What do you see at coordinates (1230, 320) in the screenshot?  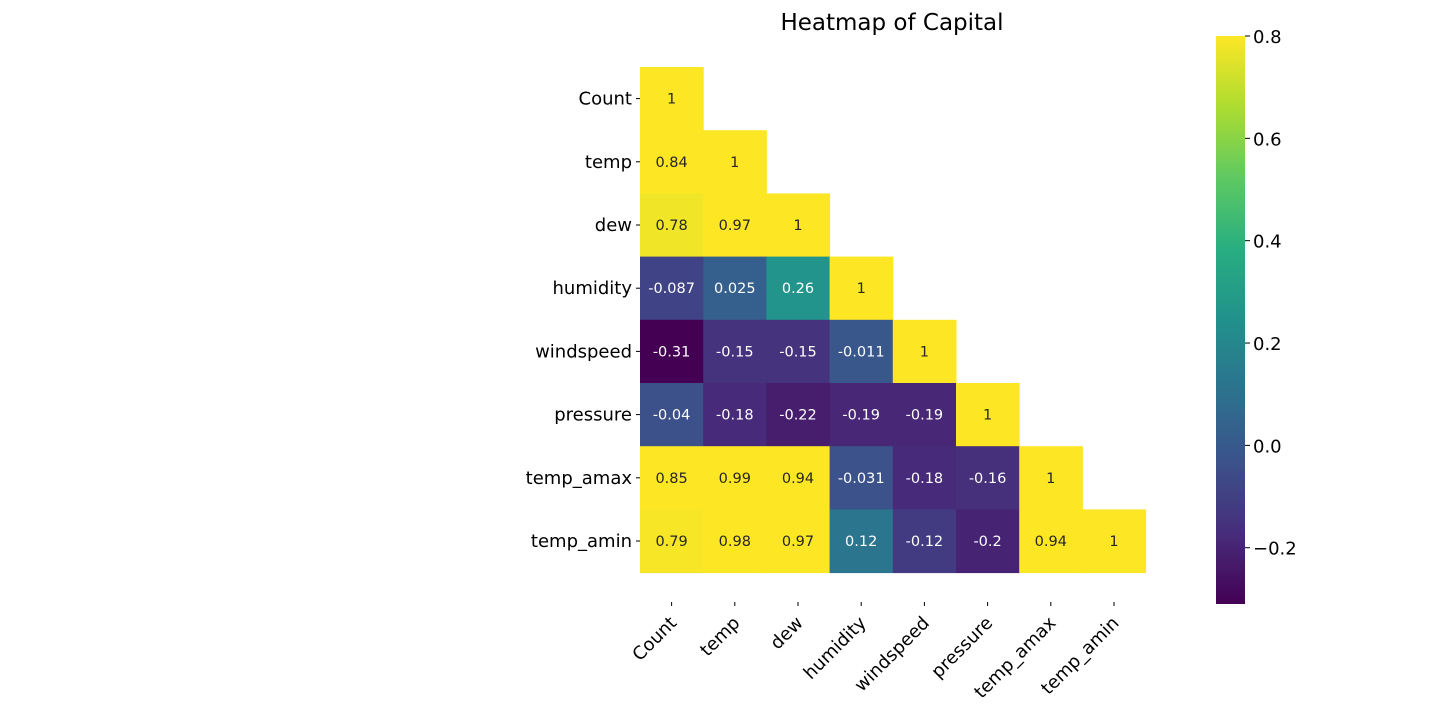 I see `colorbar` at bounding box center [1230, 320].